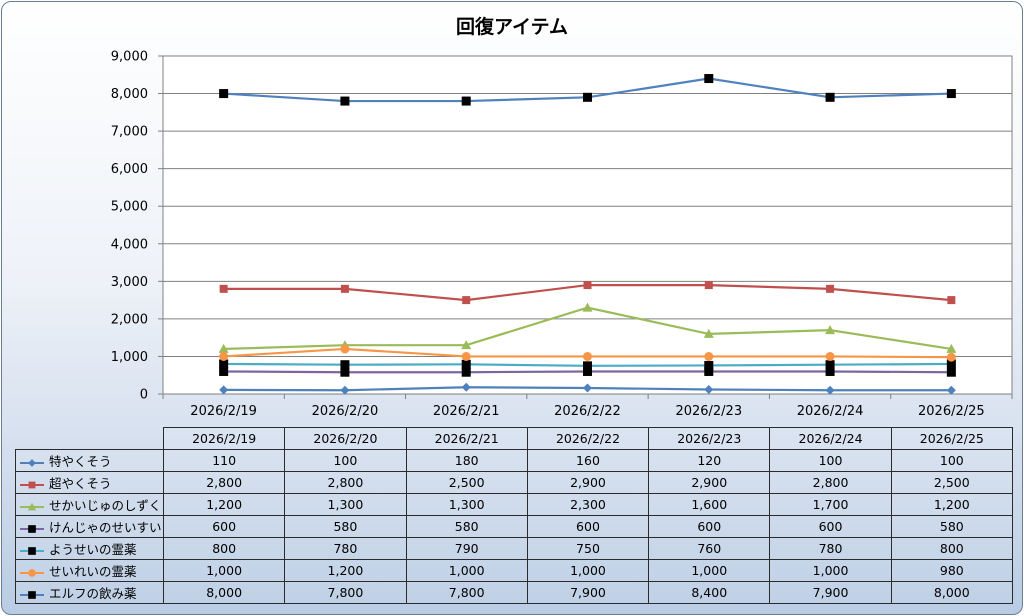  Describe the element at coordinates (80, 461) in the screenshot. I see `legend-label: 特やくそう` at that location.